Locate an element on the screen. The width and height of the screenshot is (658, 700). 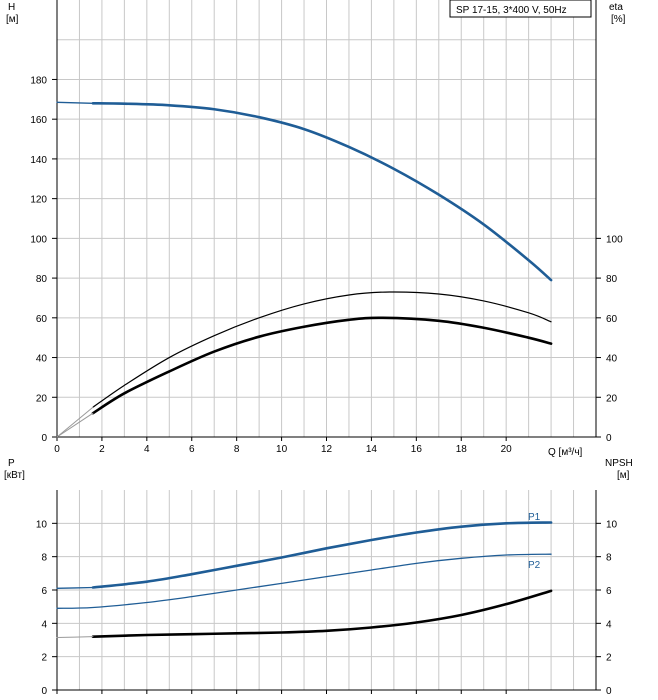
right-tick-label: 8 is located at coordinates (609, 558).